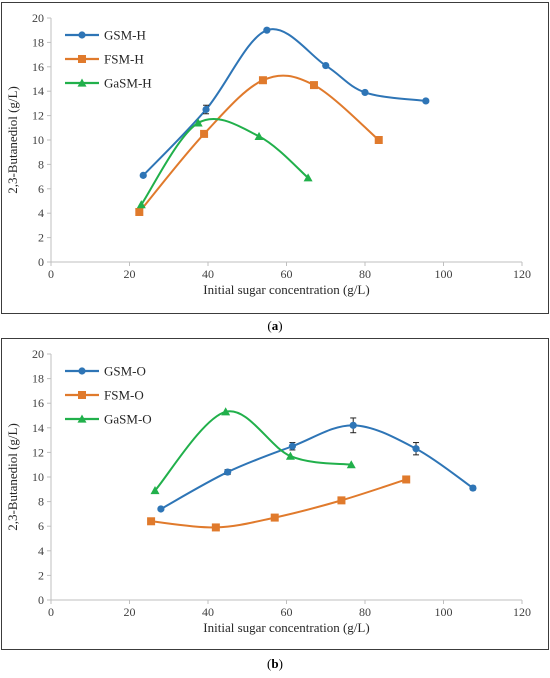 Image resolution: width=550 pixels, height=678 pixels. I want to click on legend-label: GSM-O, so click(125, 371).